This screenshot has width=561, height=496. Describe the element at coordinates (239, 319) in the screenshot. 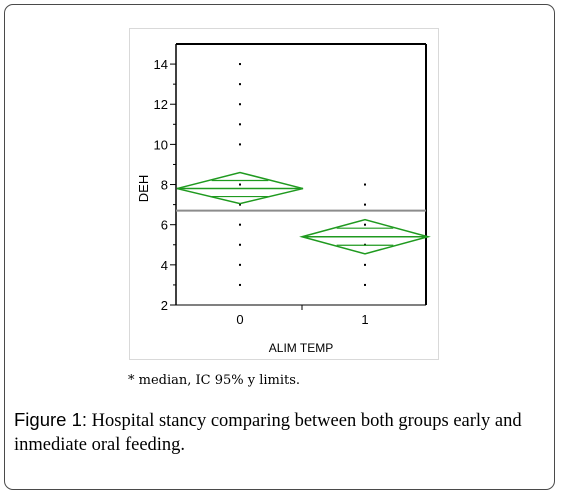

I see `x-tick-label: 0` at that location.